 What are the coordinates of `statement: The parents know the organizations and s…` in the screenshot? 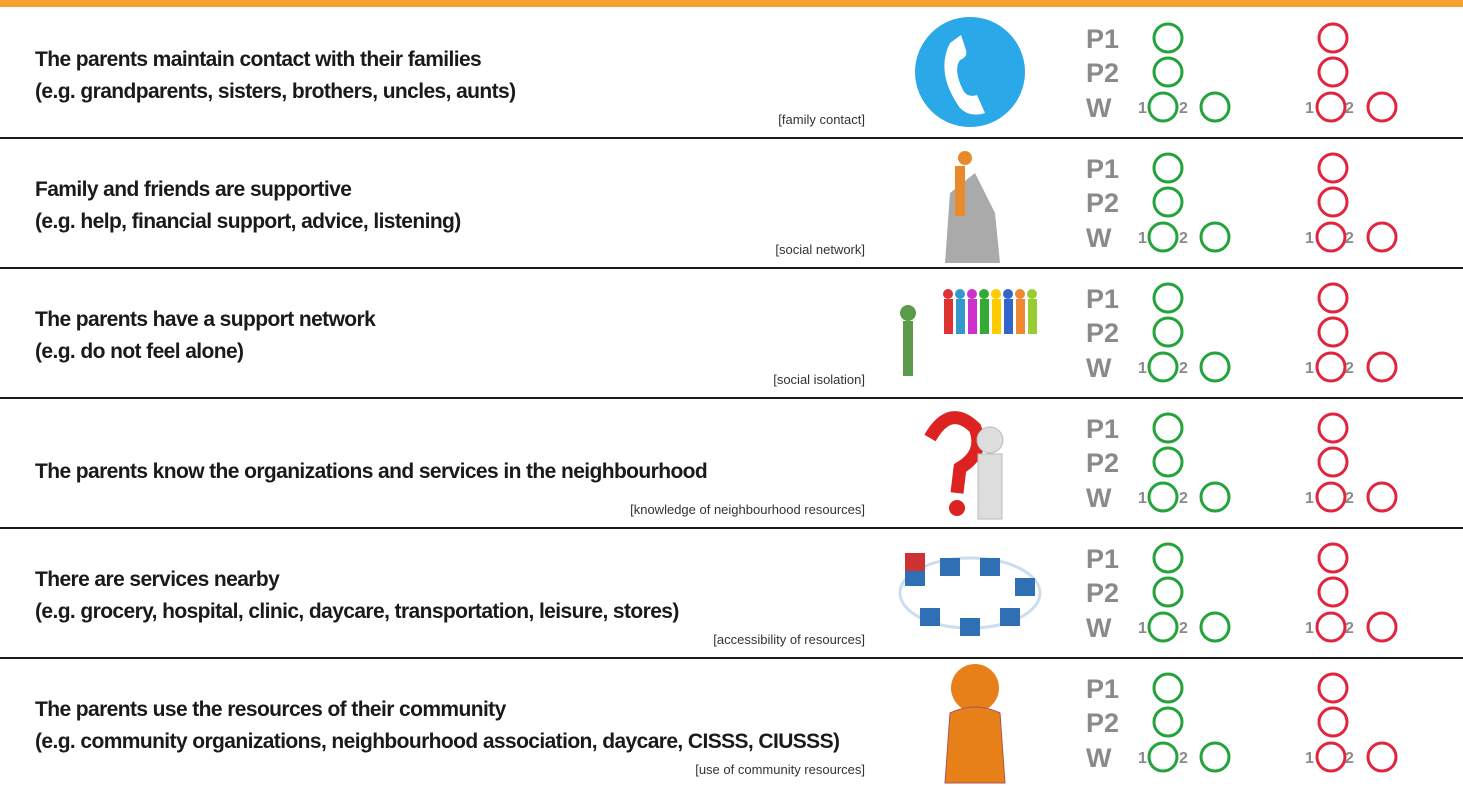 It's located at (371, 471).